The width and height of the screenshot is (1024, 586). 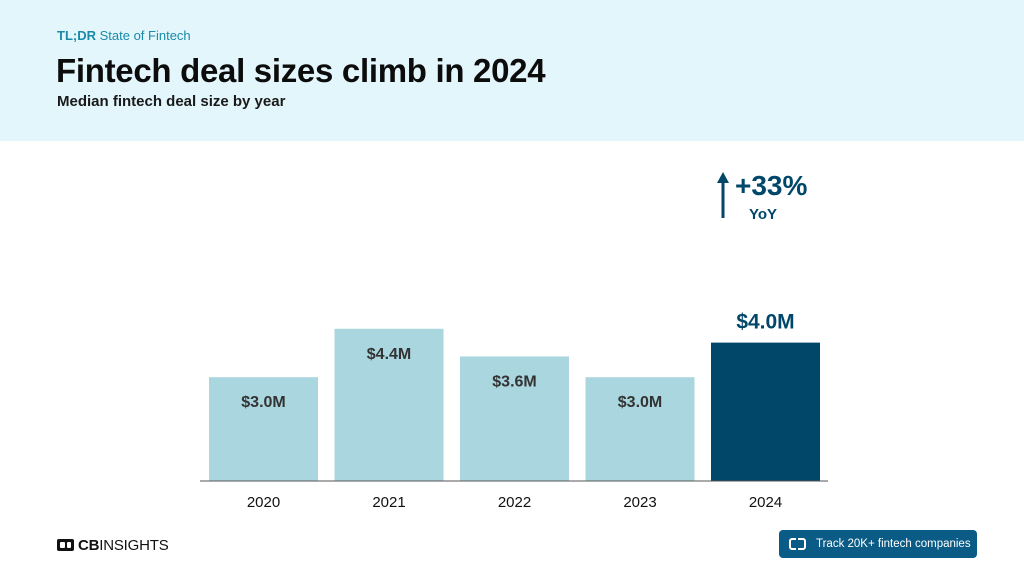 What do you see at coordinates (389, 354) in the screenshot?
I see `data-label-2021: $4.4M` at bounding box center [389, 354].